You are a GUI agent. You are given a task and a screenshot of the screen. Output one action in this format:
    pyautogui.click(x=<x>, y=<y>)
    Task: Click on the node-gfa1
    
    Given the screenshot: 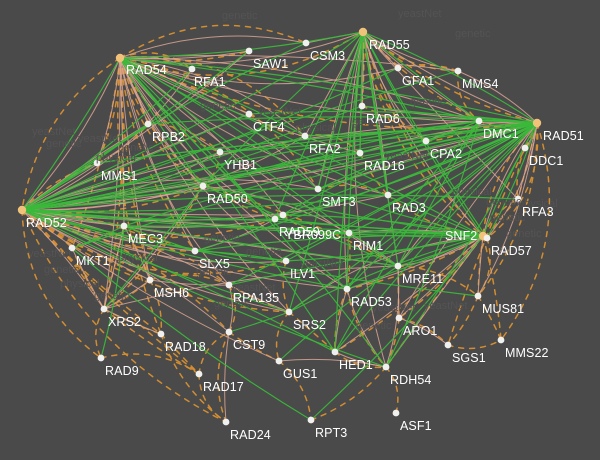 What is the action you would take?
    pyautogui.click(x=398, y=68)
    